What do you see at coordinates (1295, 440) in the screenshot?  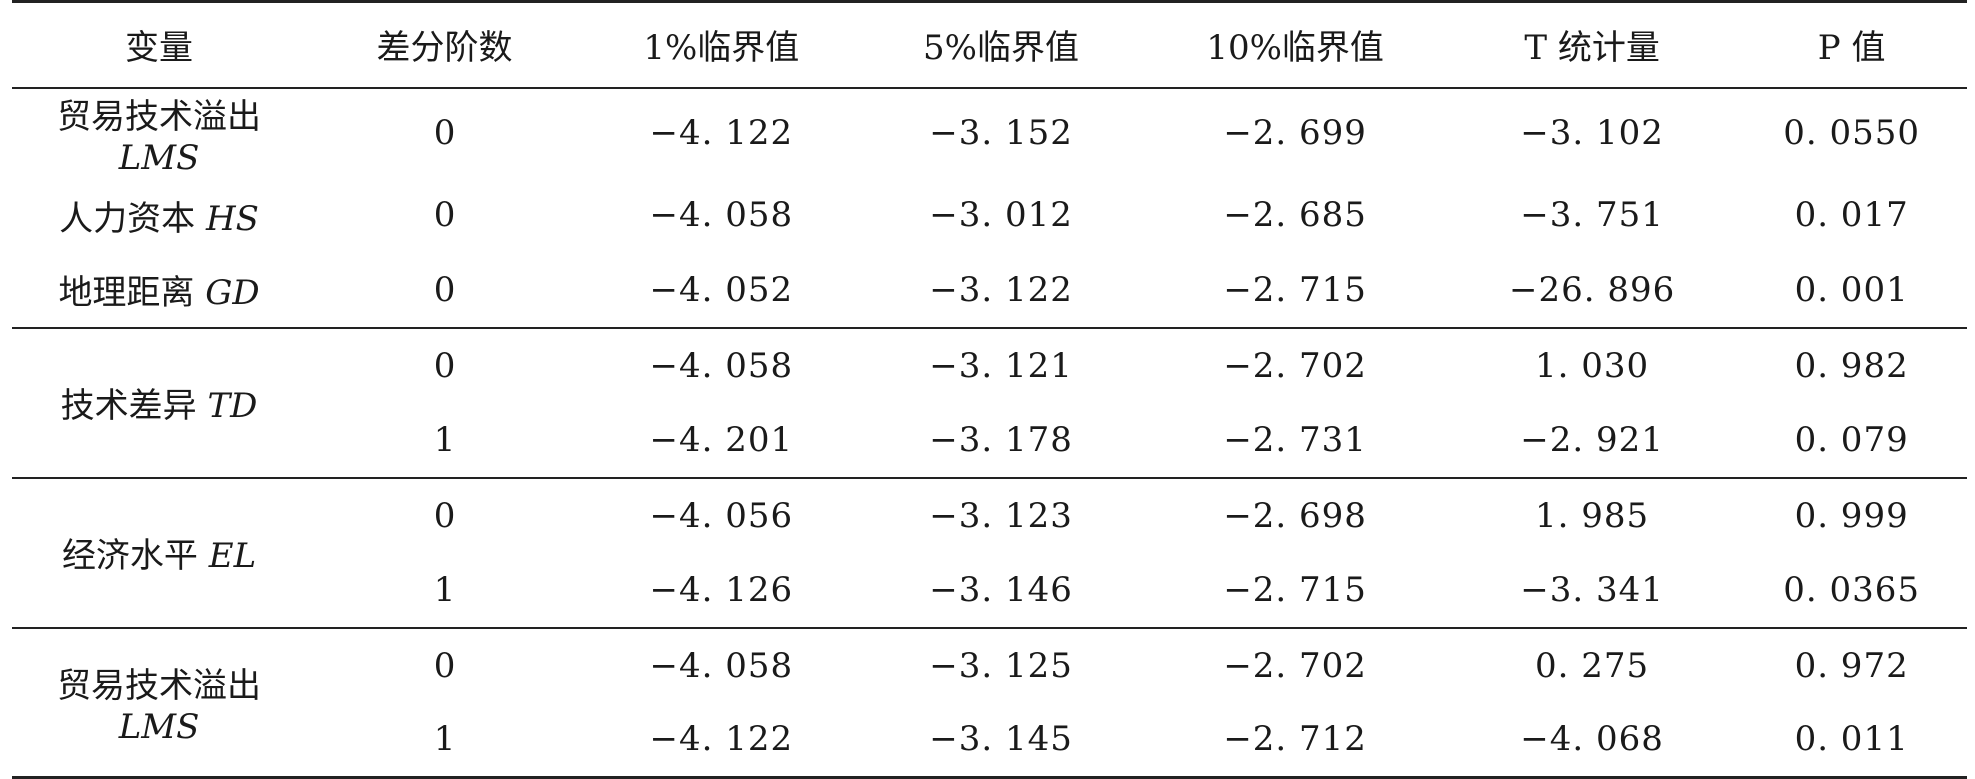 I see `critical-10pct-cell: −2. 731` at bounding box center [1295, 440].